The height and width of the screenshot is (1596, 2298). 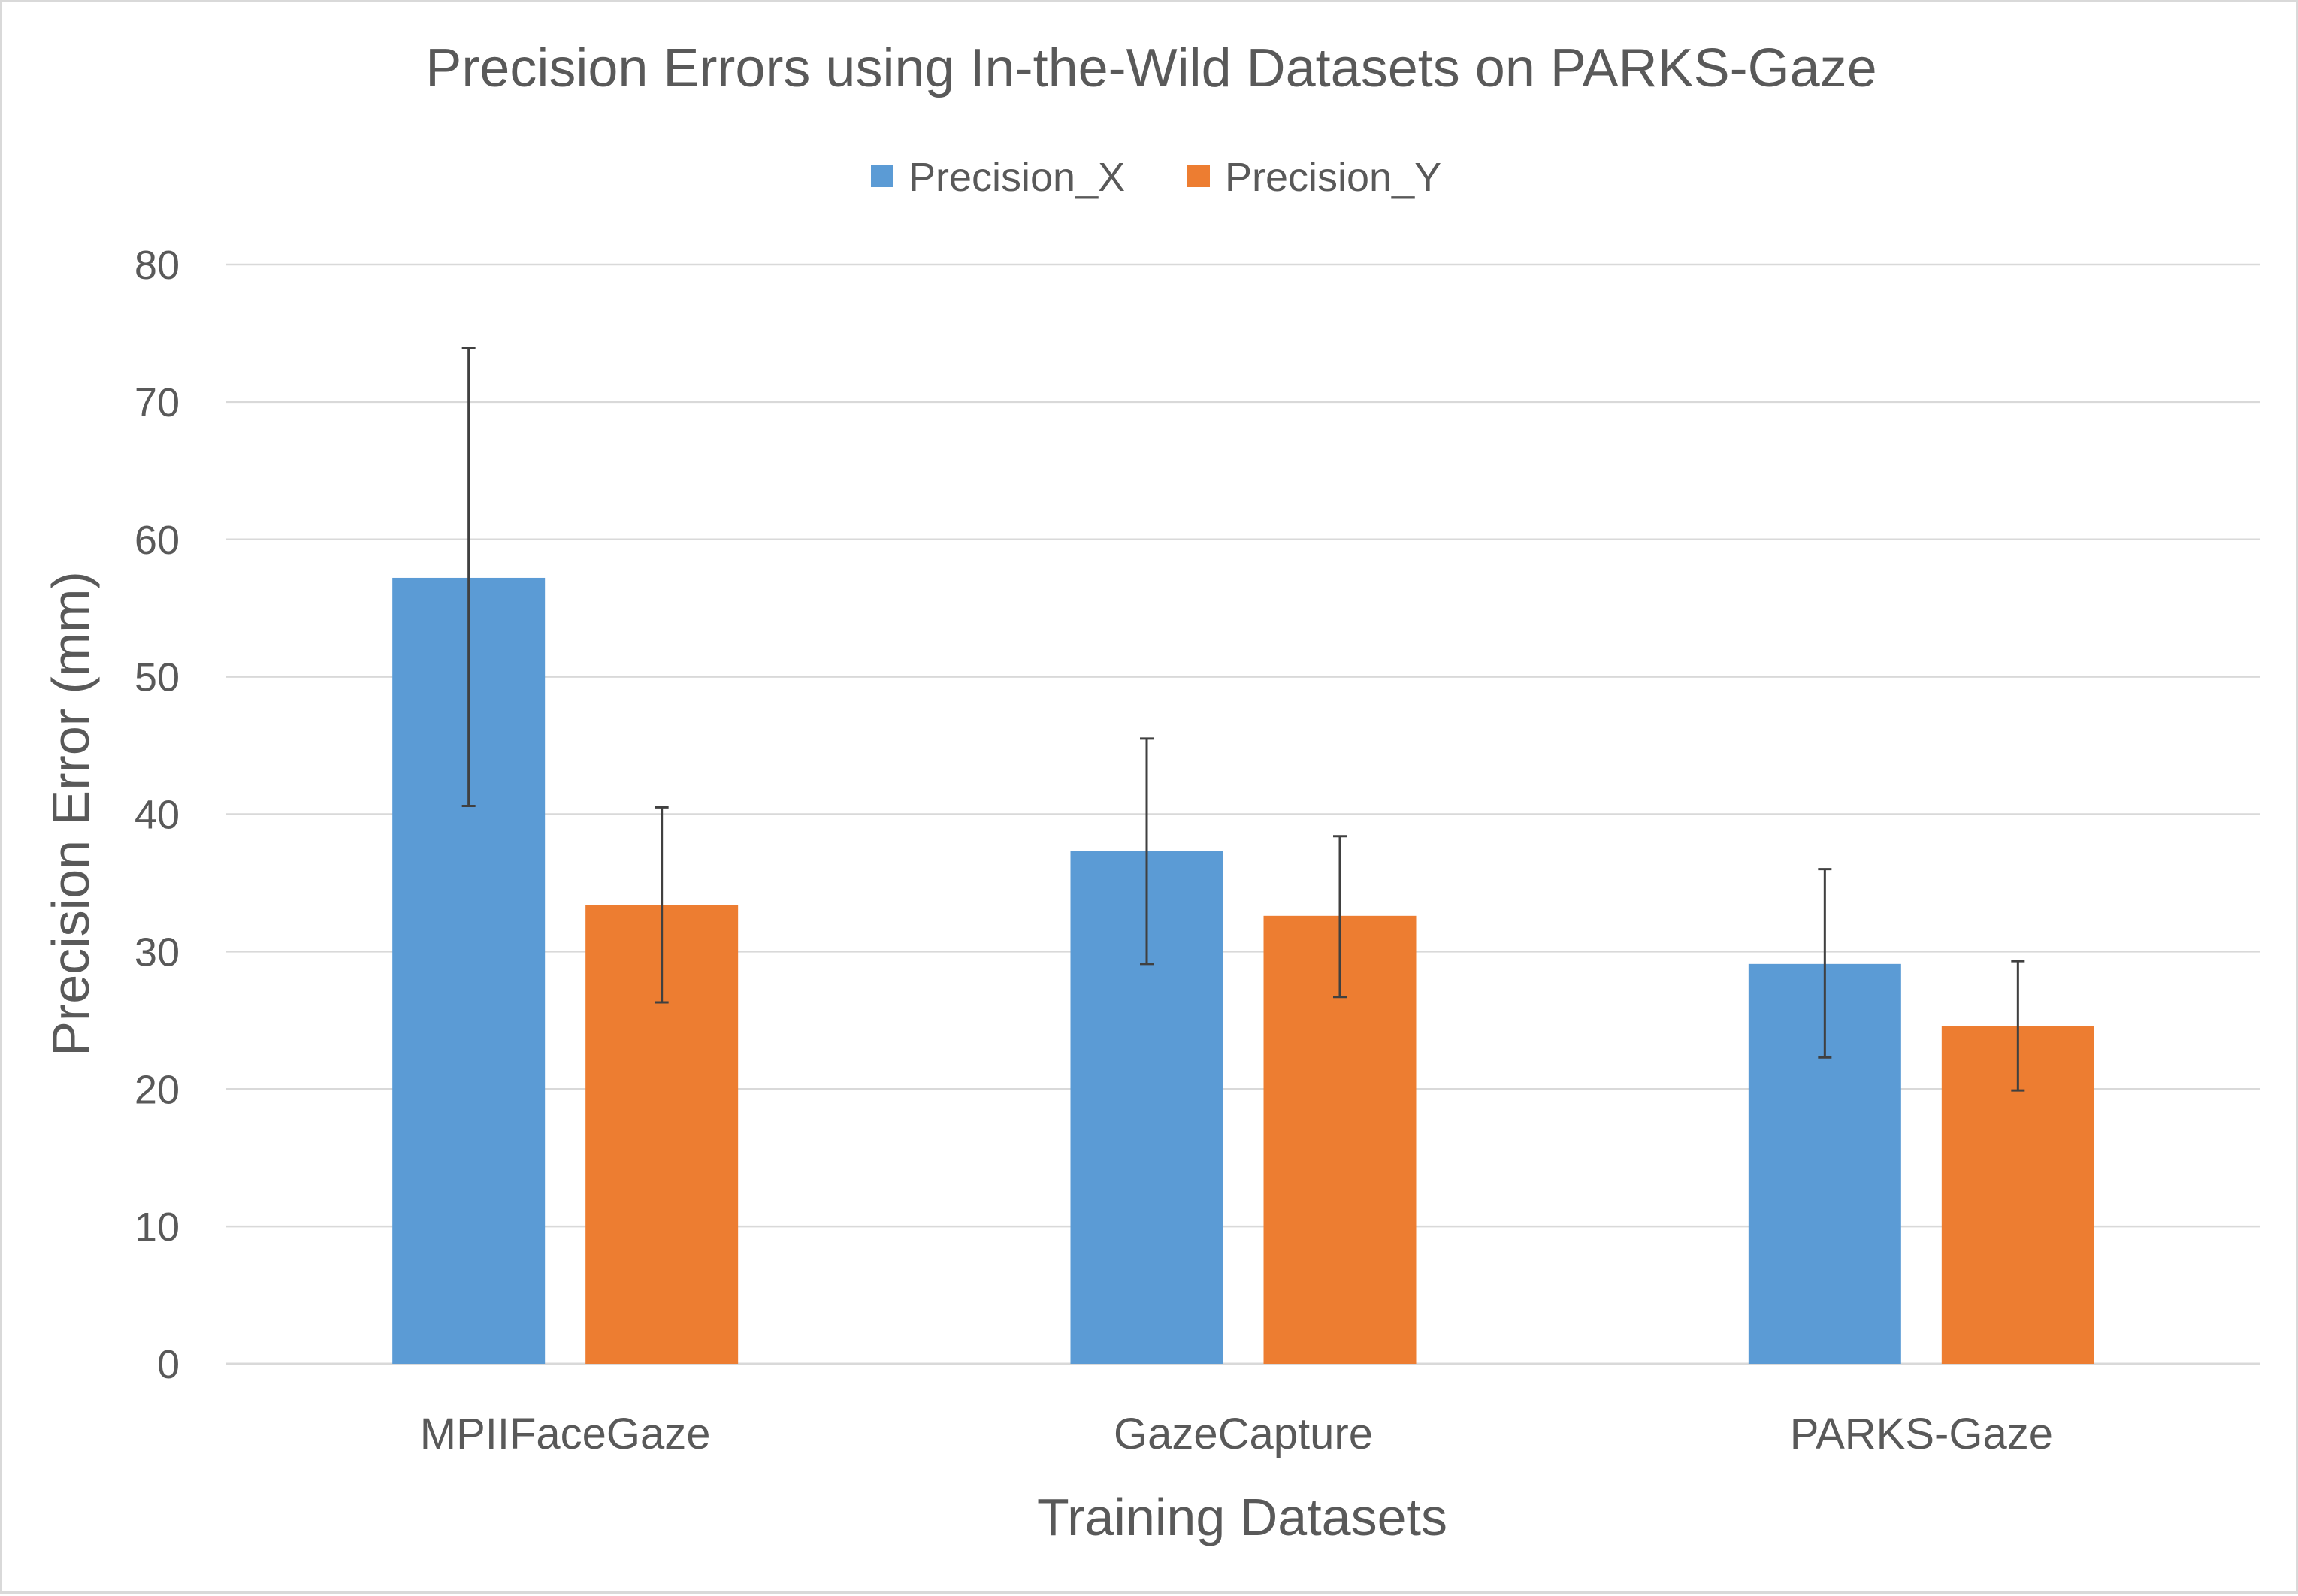 What do you see at coordinates (157, 540) in the screenshot?
I see `y-tick-label: 60` at bounding box center [157, 540].